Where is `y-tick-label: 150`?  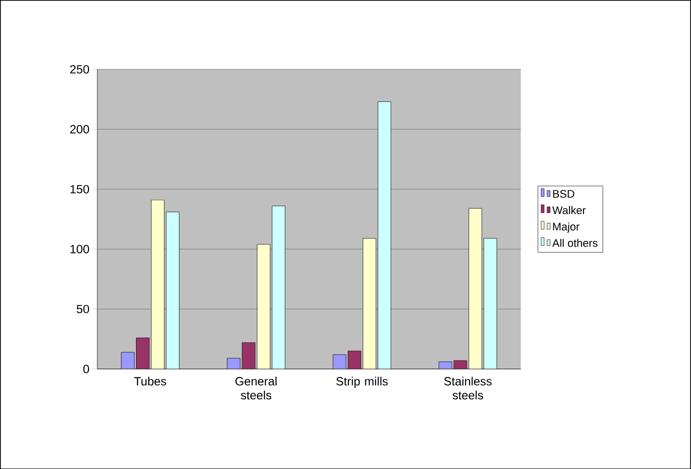
y-tick-label: 150 is located at coordinates (80, 189).